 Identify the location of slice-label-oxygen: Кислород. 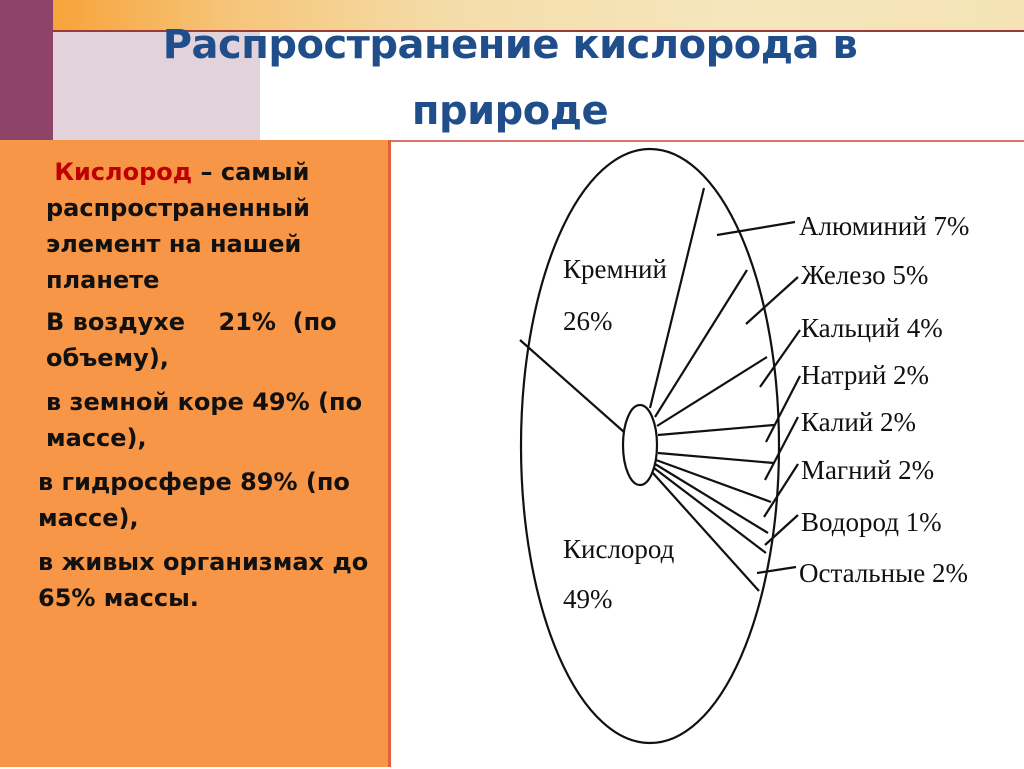
(619, 549).